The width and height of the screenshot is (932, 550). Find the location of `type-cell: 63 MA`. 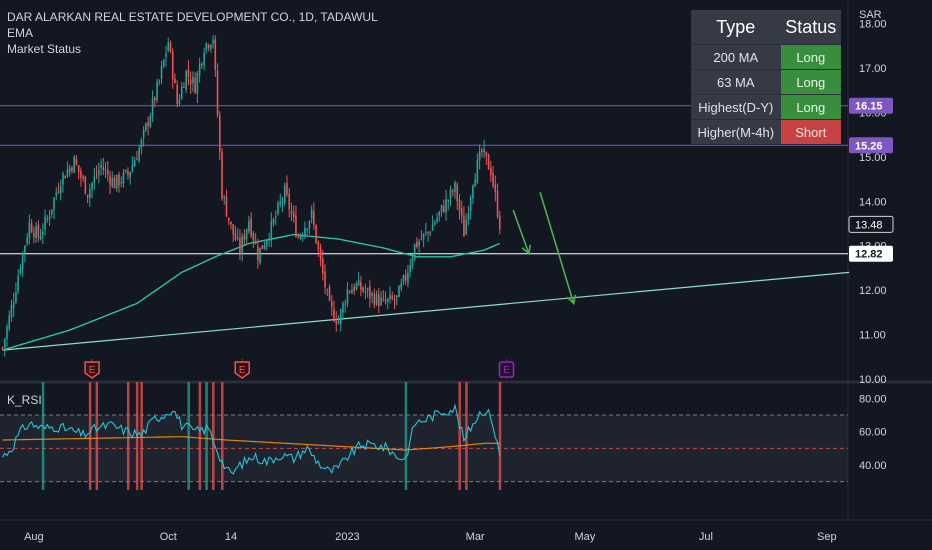

type-cell: 63 MA is located at coordinates (736, 82).